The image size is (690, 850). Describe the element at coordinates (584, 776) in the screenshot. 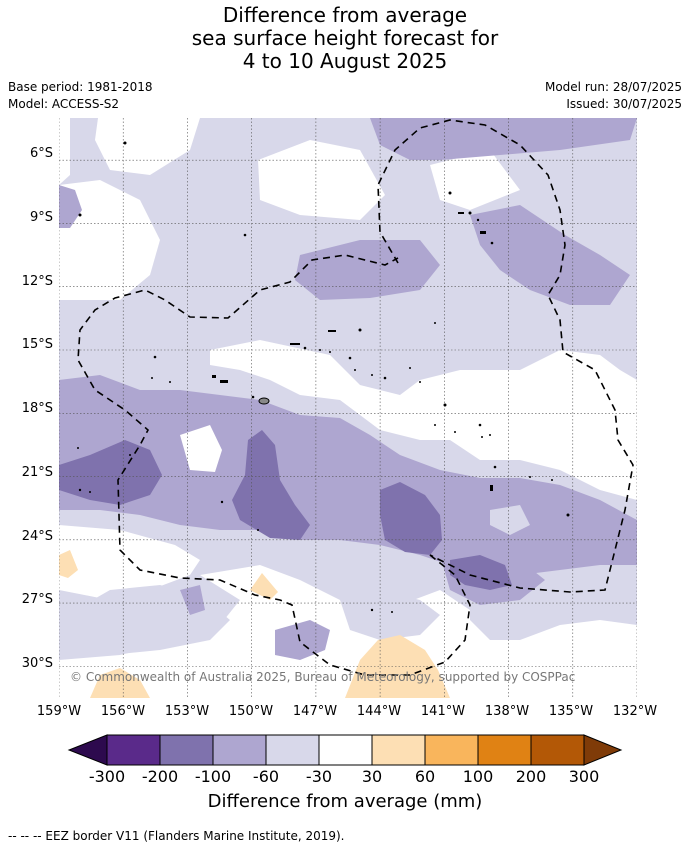

I see `colorbar-tick: 300` at that location.